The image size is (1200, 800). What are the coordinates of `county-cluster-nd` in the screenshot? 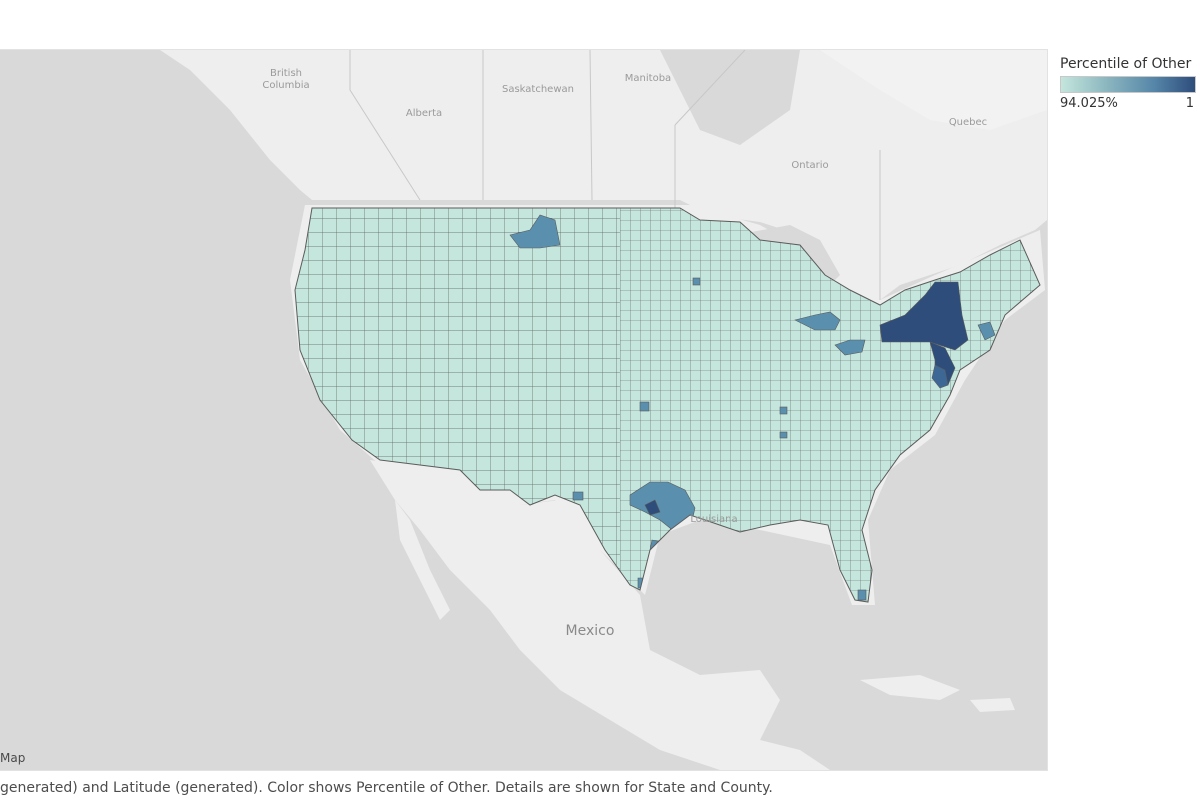 It's located at (535, 231).